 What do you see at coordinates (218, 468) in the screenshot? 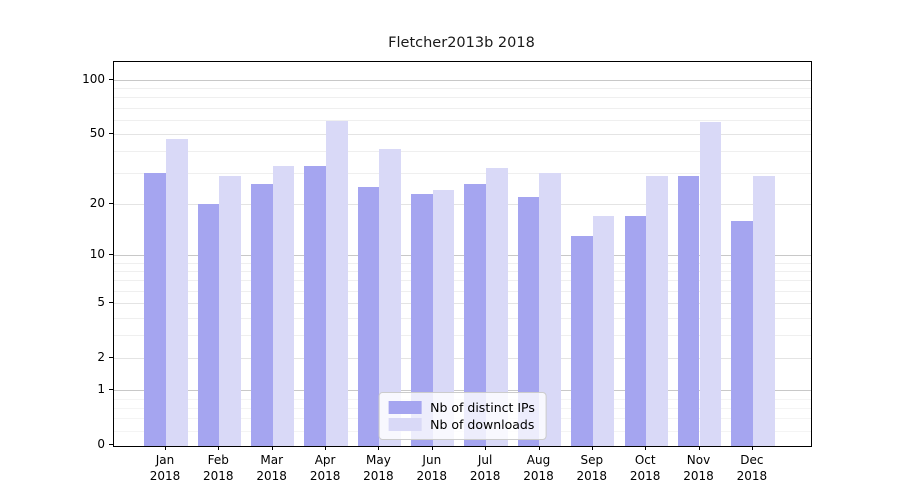
I see `x-axis-tick-label: Feb 2018` at bounding box center [218, 468].